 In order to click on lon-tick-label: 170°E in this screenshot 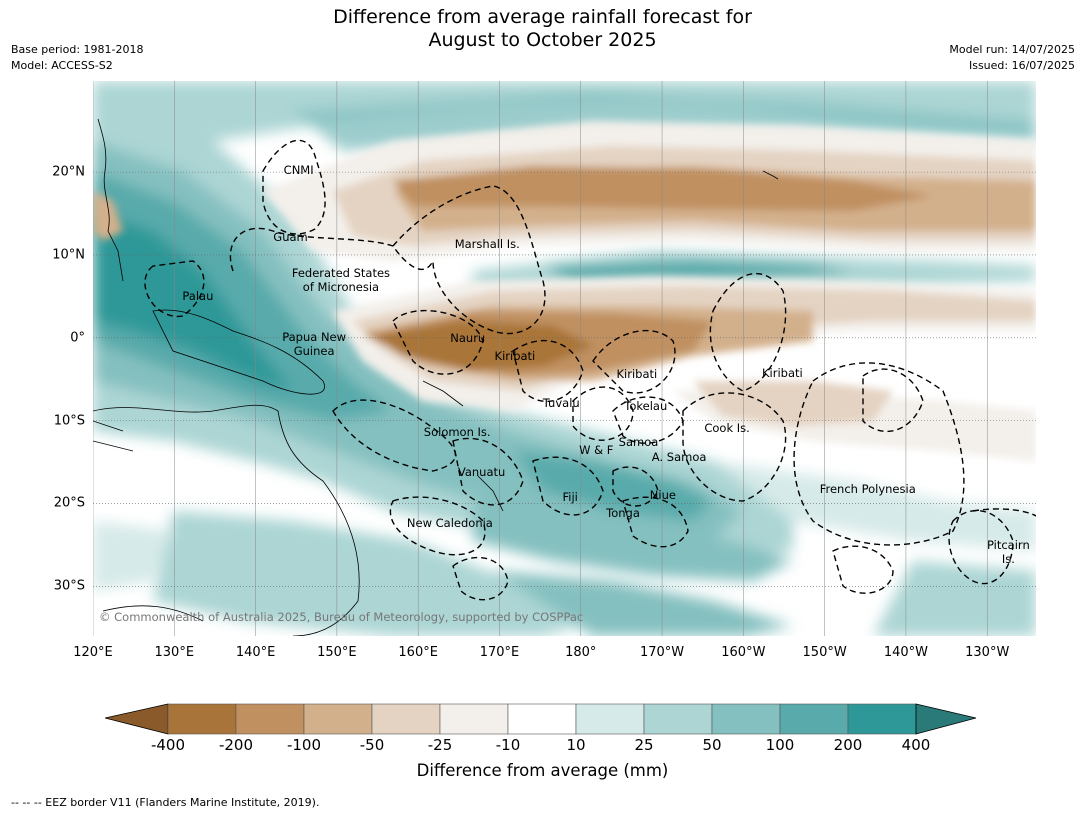, I will do `click(499, 652)`.